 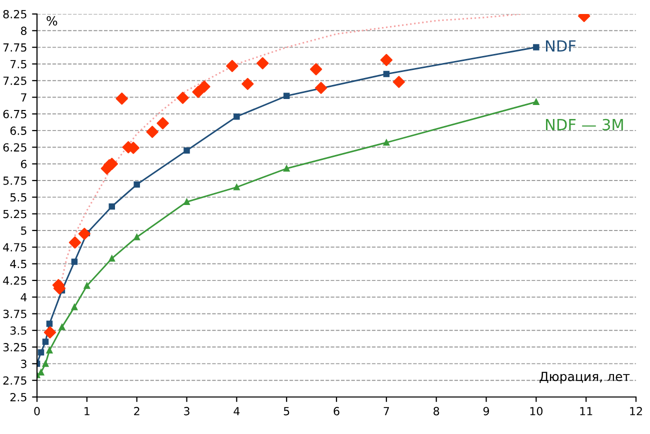 I want to click on x-tick-label: 7, so click(x=386, y=411).